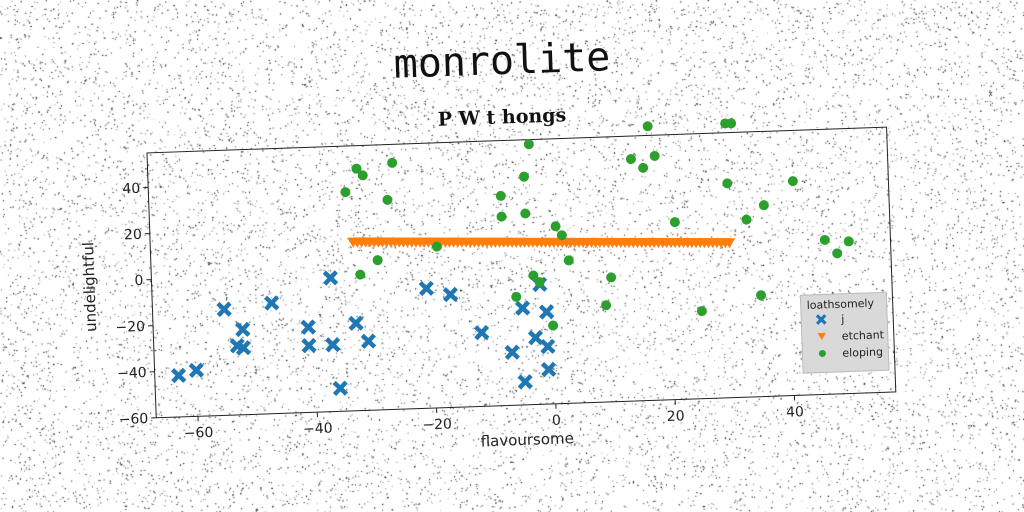 The width and height of the screenshot is (1024, 512). I want to click on y-tick-label: 40, so click(131, 189).